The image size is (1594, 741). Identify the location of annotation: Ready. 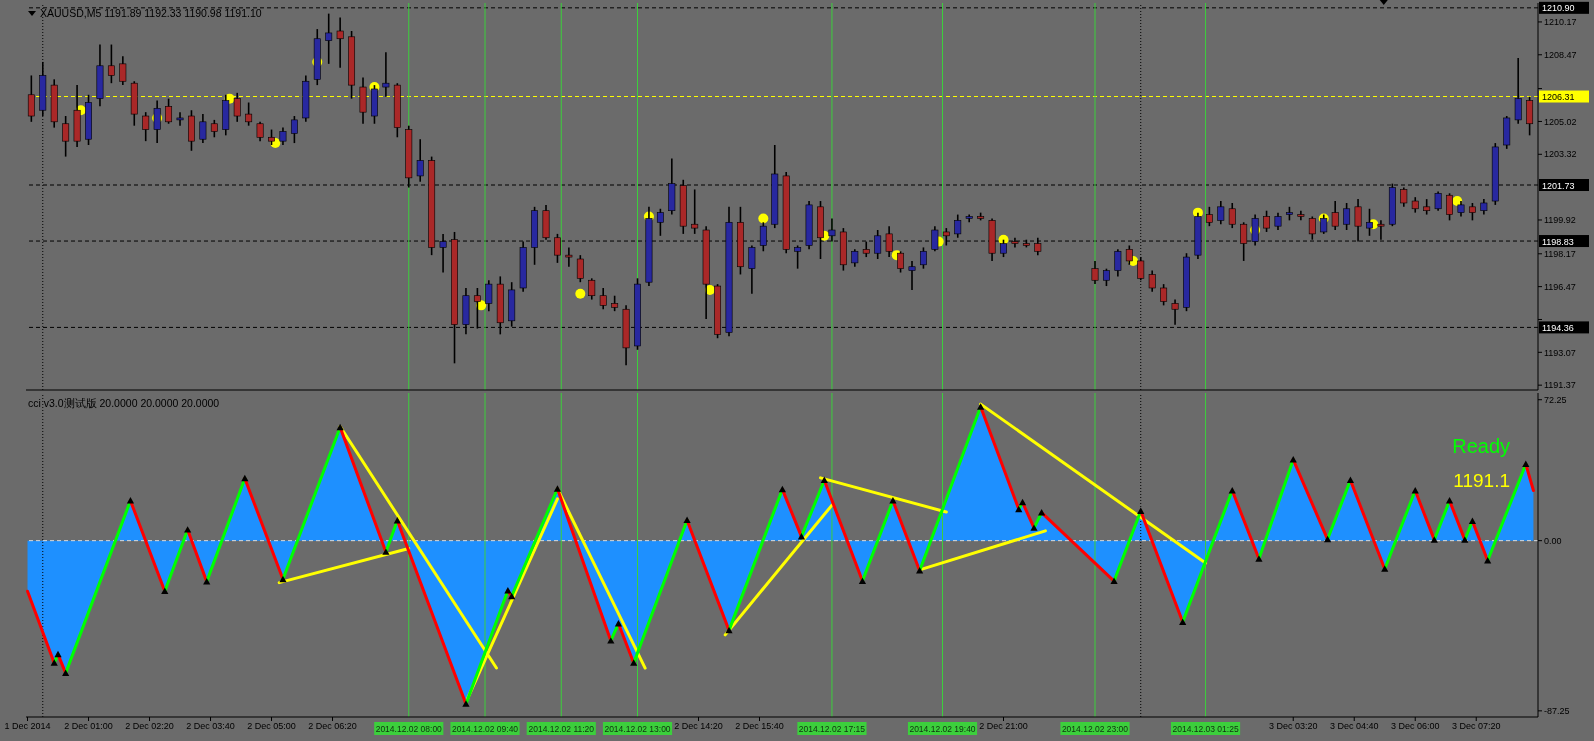
(1481, 446).